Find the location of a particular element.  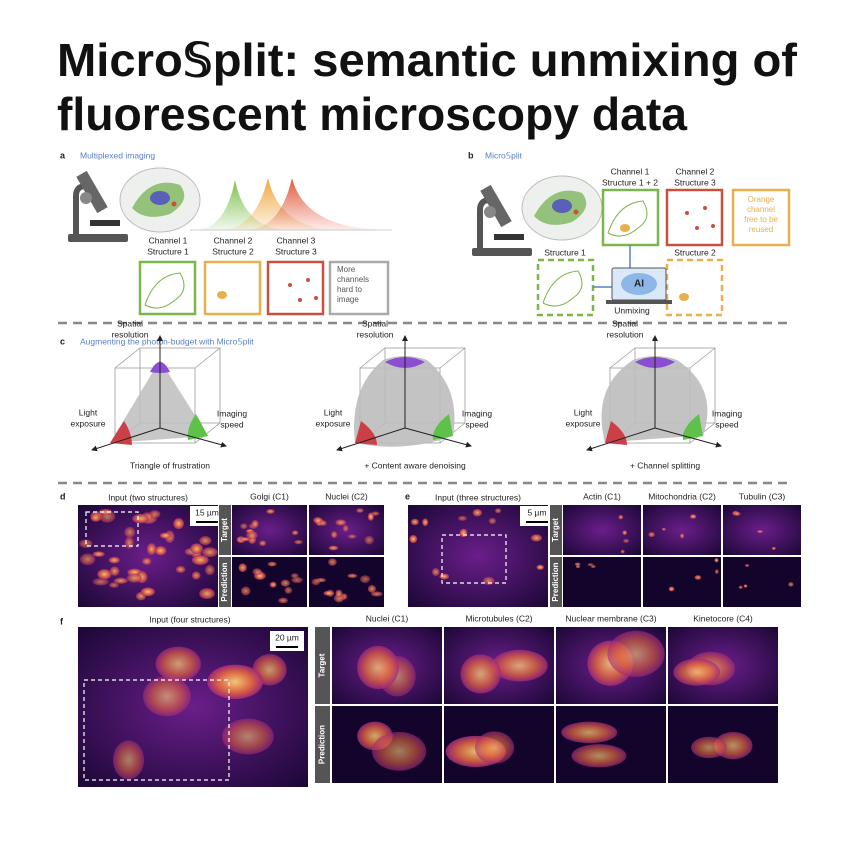

label: 15 µm is located at coordinates (207, 512).